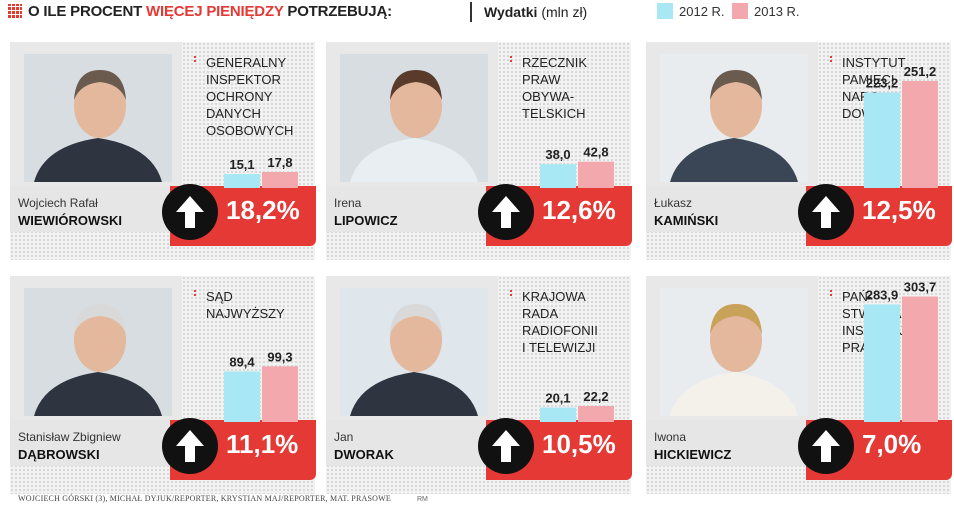 The width and height of the screenshot is (954, 510). Describe the element at coordinates (364, 454) in the screenshot. I see `last-name: DWORAK` at that location.